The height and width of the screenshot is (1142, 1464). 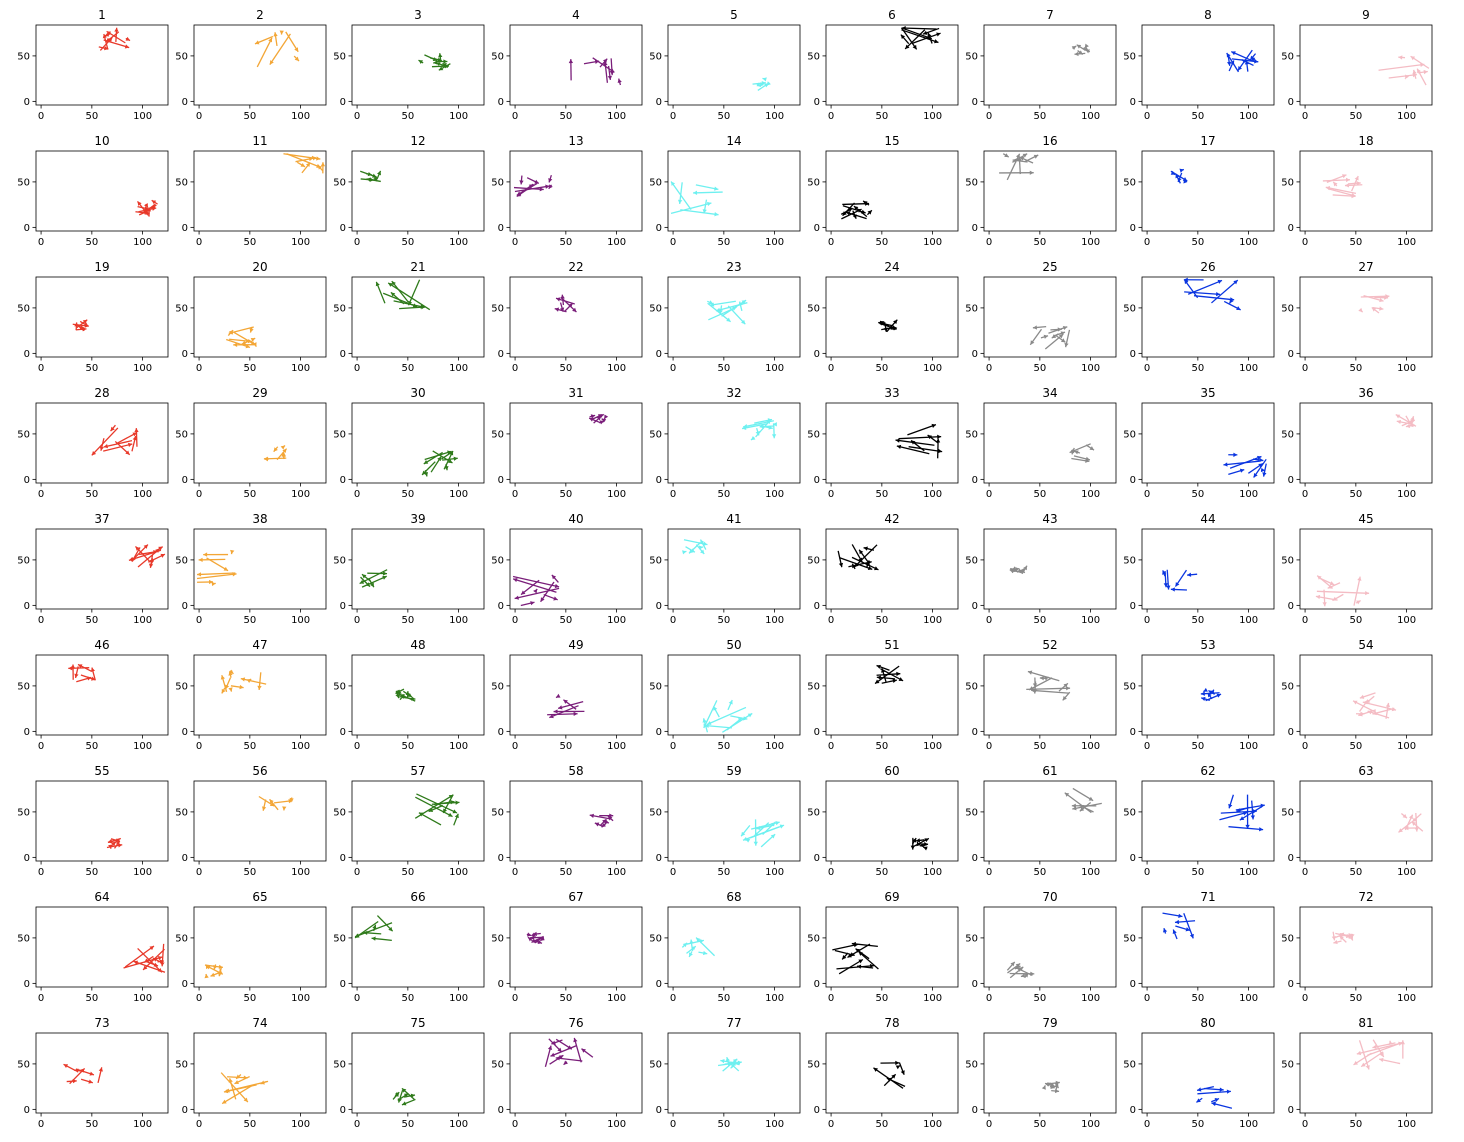 What do you see at coordinates (409, 317) in the screenshot?
I see `panel-21: 21 0 50 100 0 50` at bounding box center [409, 317].